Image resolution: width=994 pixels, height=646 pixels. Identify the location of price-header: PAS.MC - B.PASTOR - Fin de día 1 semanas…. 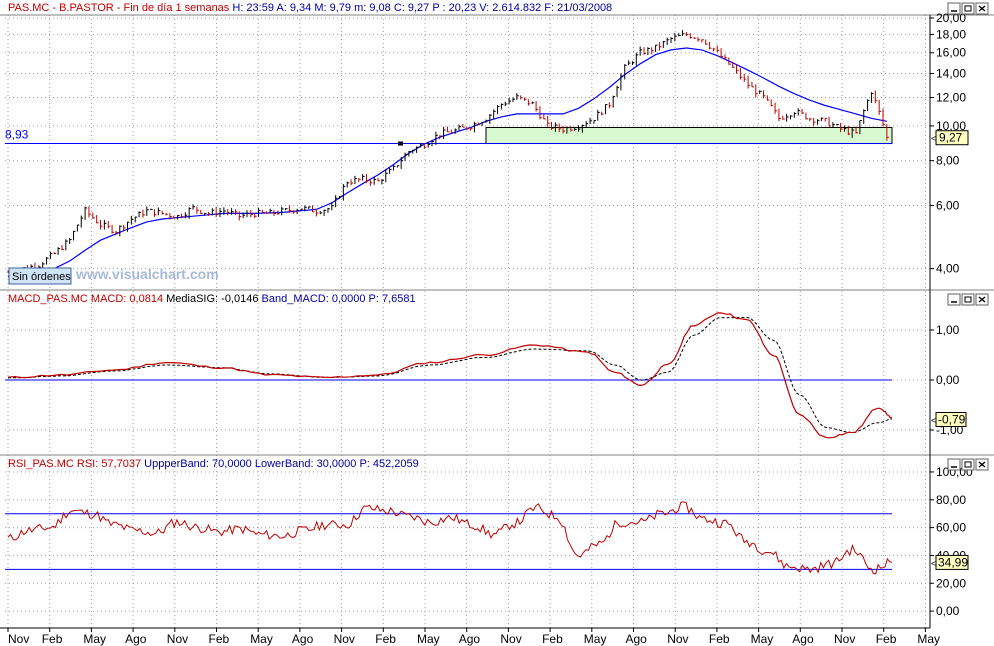
(310, 8).